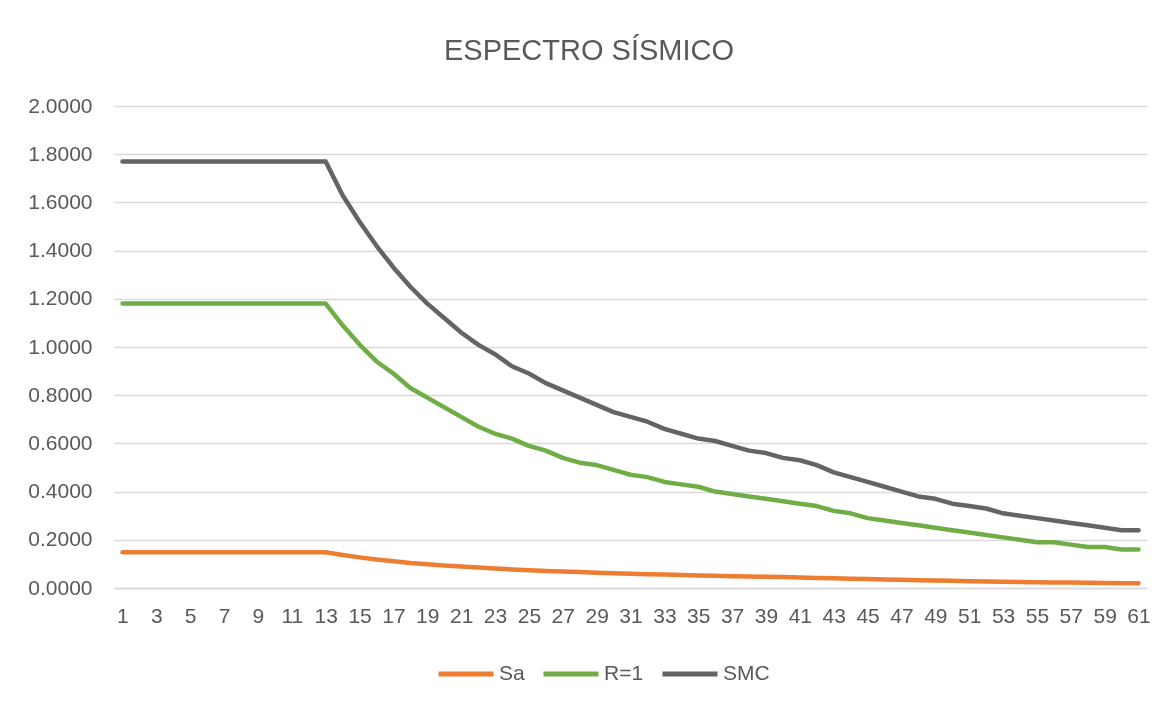 The image size is (1176, 707). What do you see at coordinates (428, 615) in the screenshot?
I see `x-tick-label: 19` at bounding box center [428, 615].